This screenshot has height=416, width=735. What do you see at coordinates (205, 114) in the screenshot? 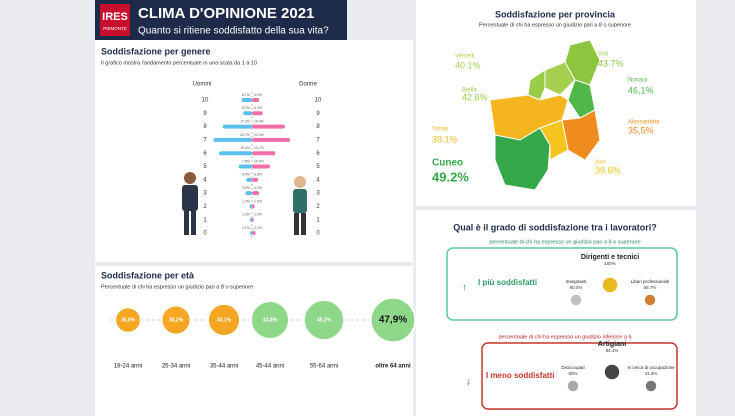
I see `score-label: 9` at bounding box center [205, 114].